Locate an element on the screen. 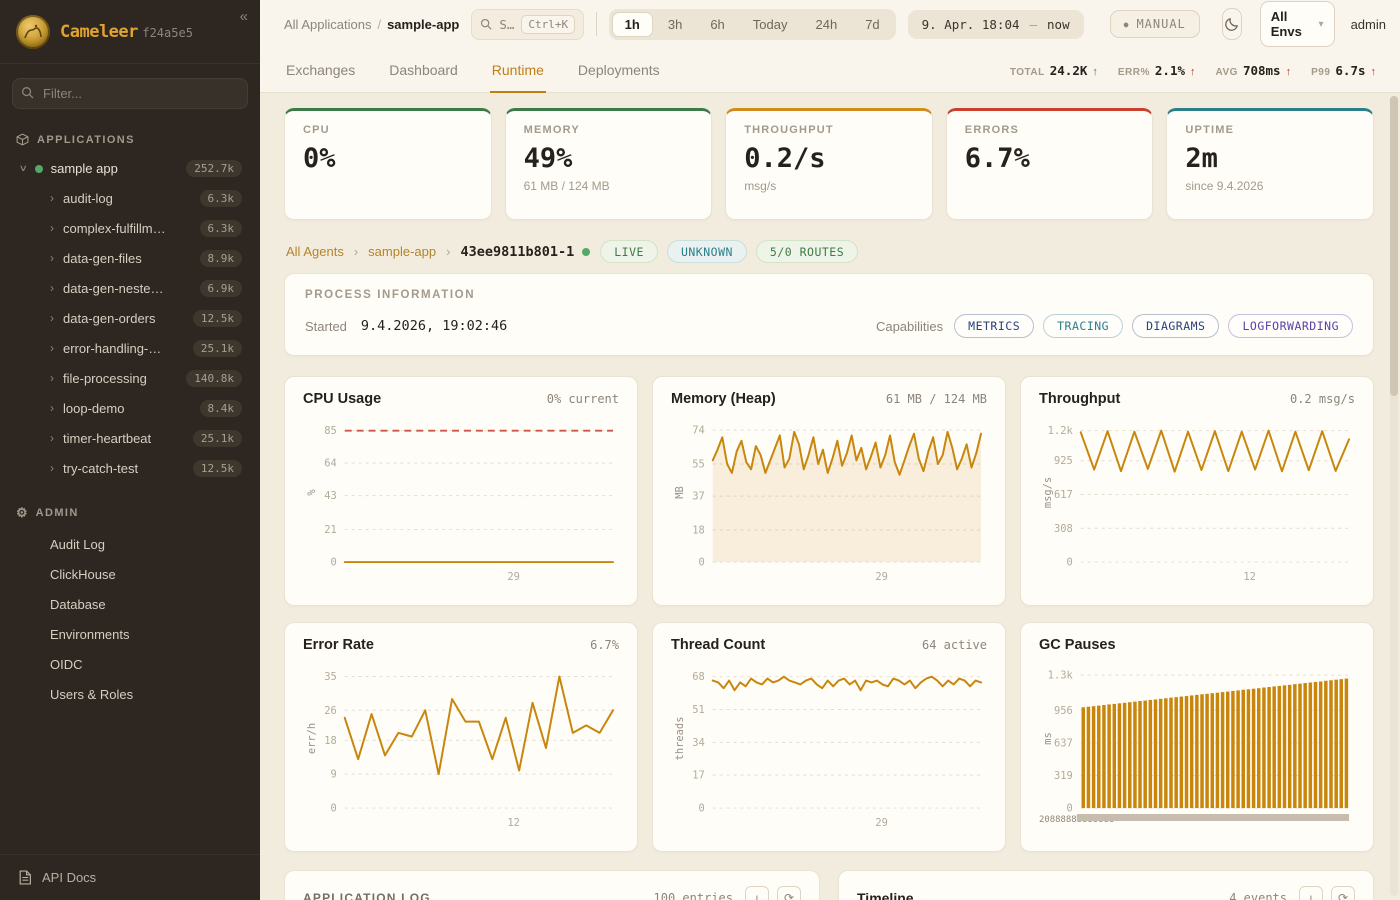  vertical-scrollbar is located at coordinates (1394, 496).